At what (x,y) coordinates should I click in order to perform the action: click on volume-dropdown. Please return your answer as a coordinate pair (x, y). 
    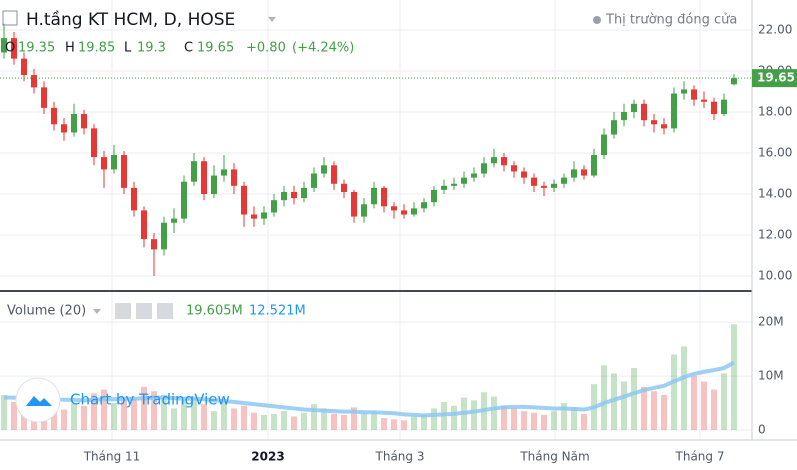
    Looking at the image, I should click on (97, 311).